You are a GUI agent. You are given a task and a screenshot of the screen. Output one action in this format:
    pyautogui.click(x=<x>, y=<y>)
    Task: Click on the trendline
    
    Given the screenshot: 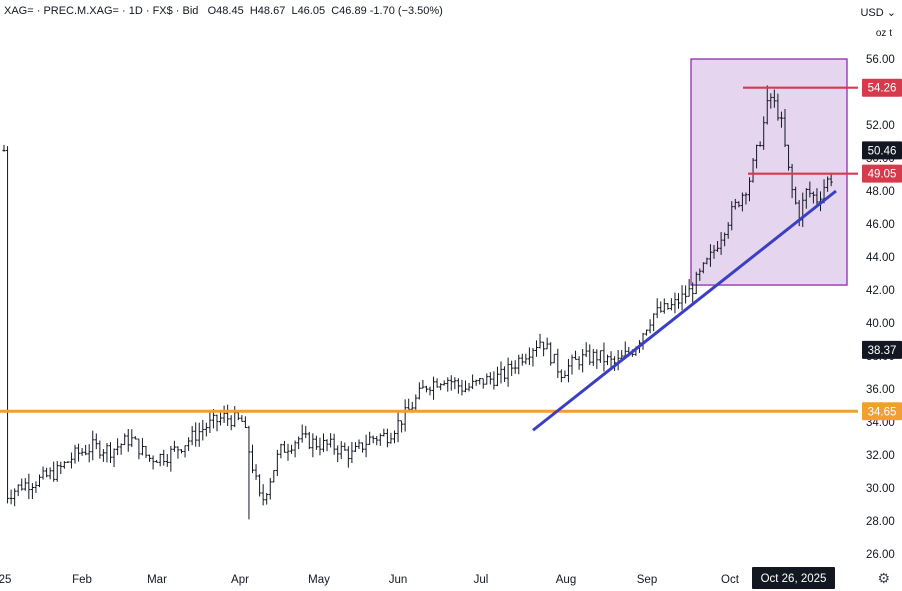 What is the action you would take?
    pyautogui.click(x=684, y=310)
    